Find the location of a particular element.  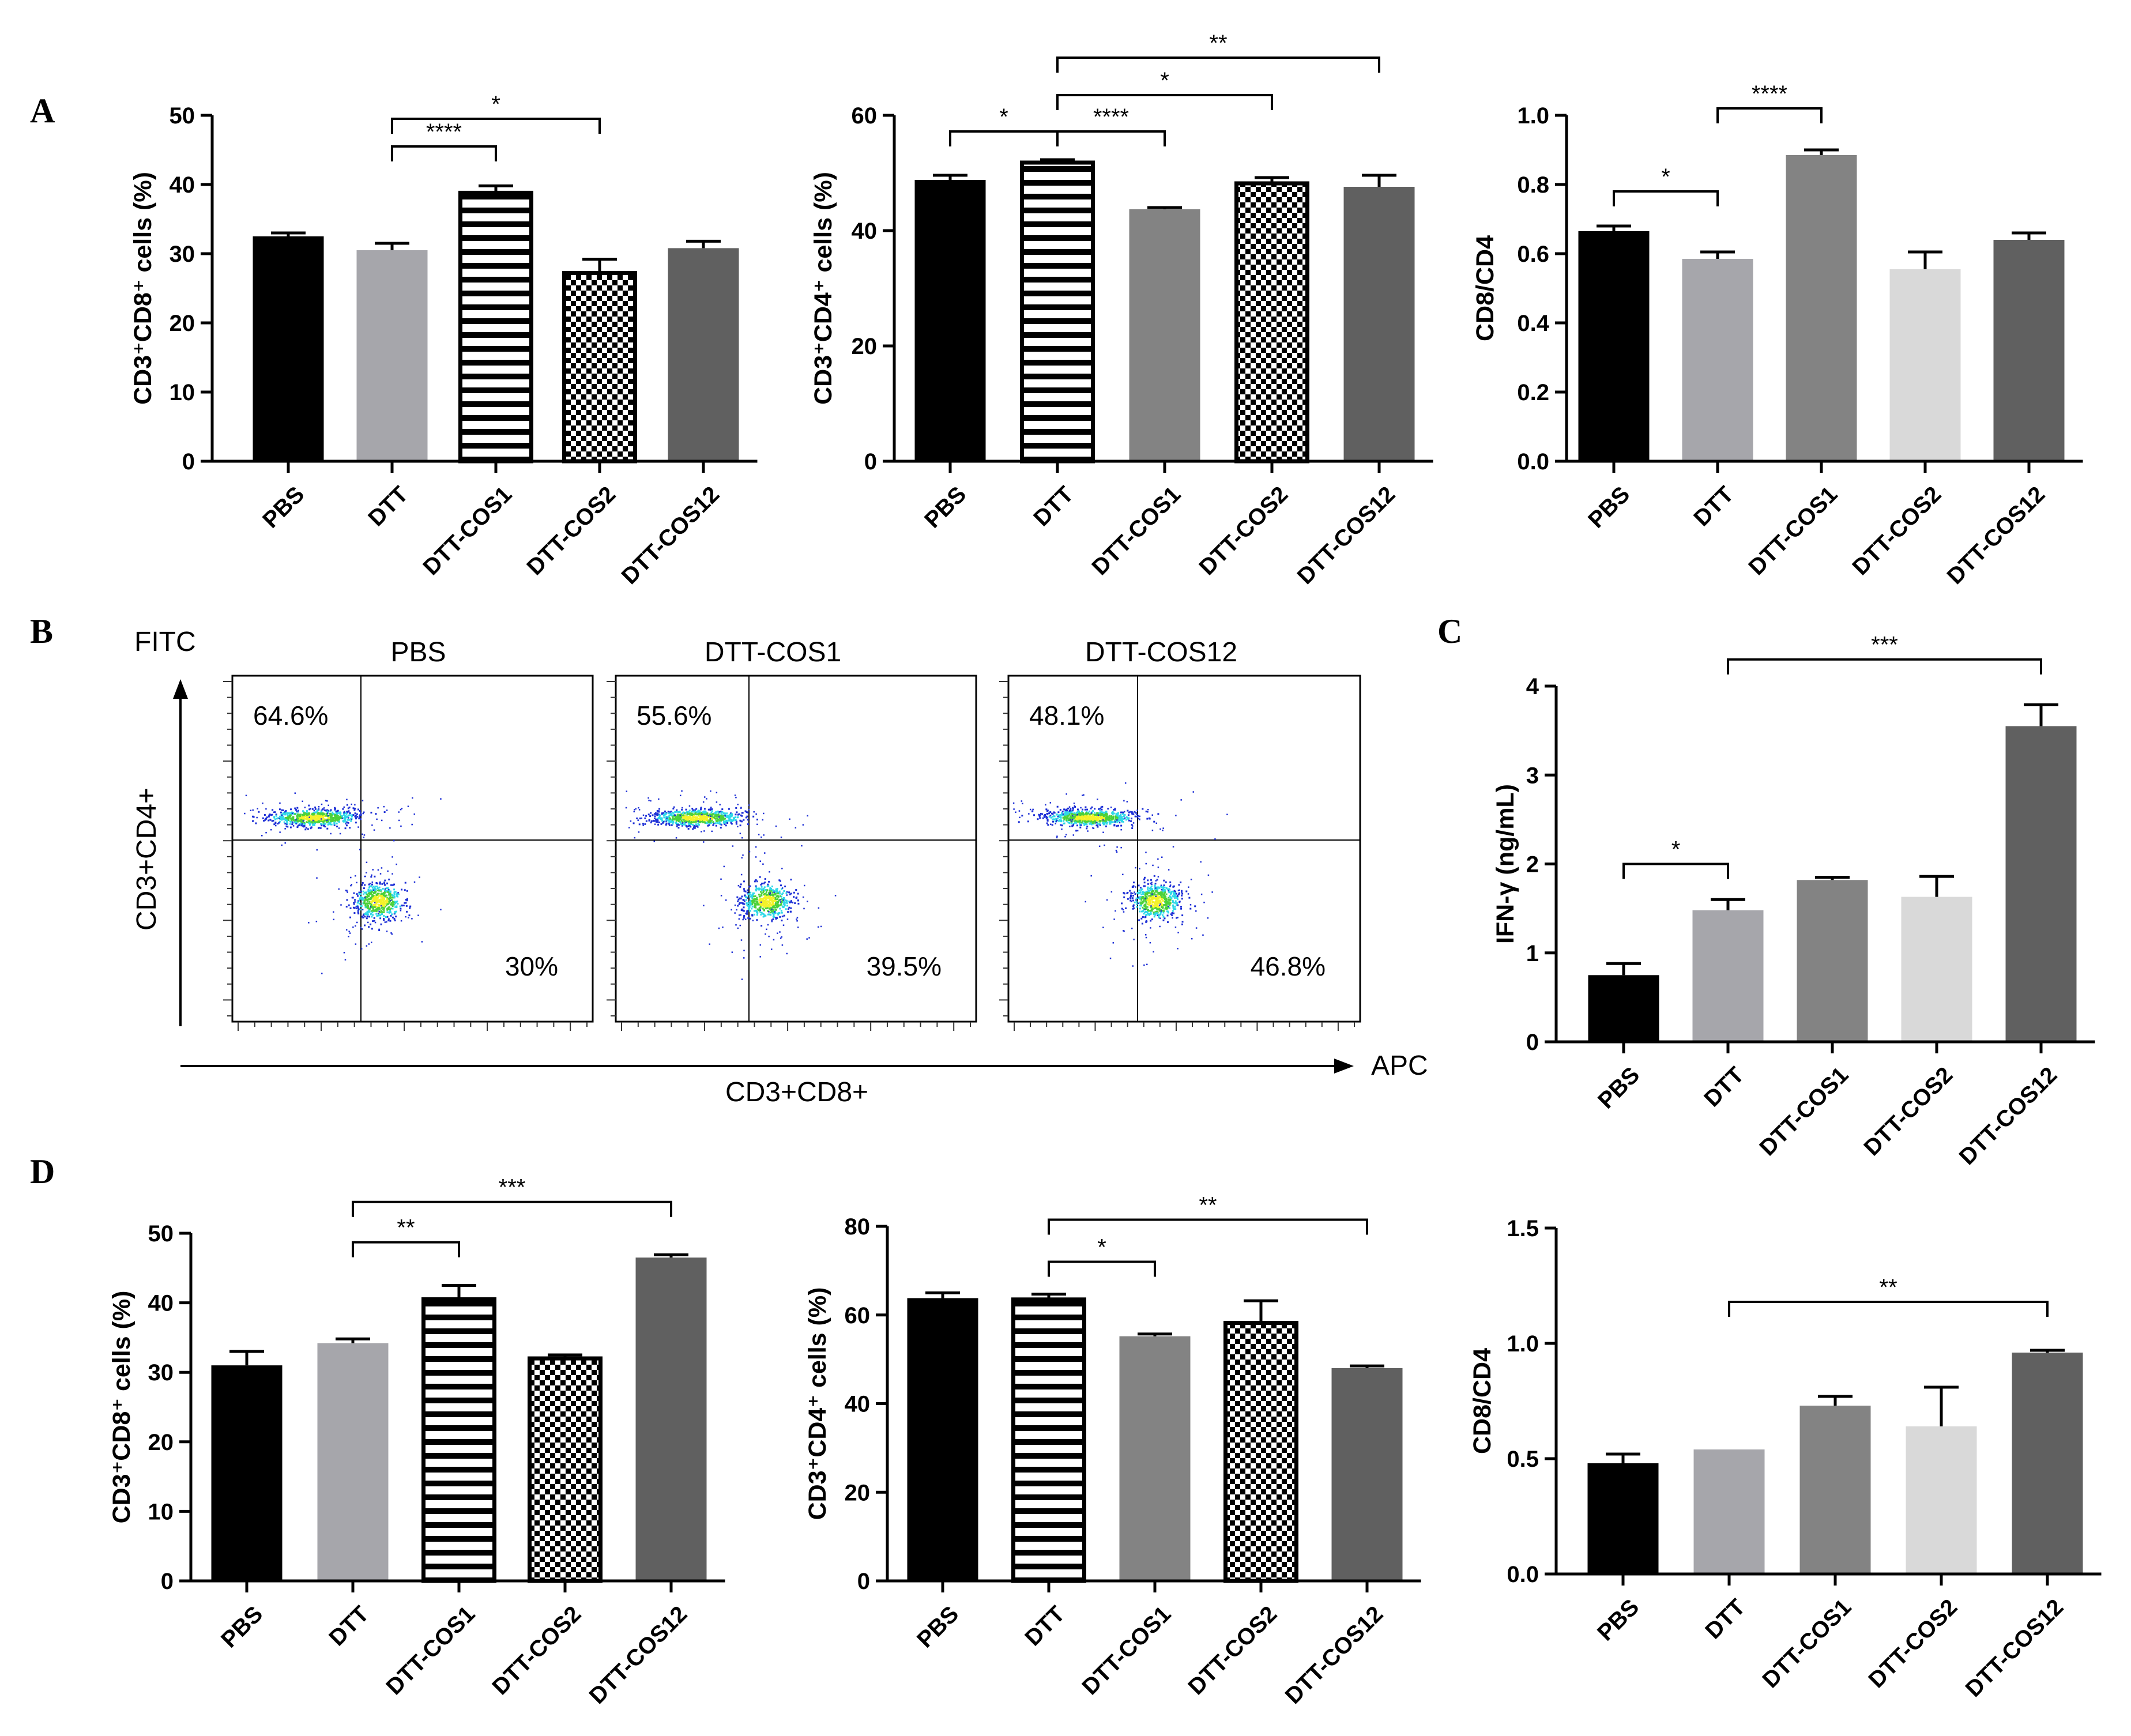

bar-dtt-cos1 is located at coordinates (1164, 335).